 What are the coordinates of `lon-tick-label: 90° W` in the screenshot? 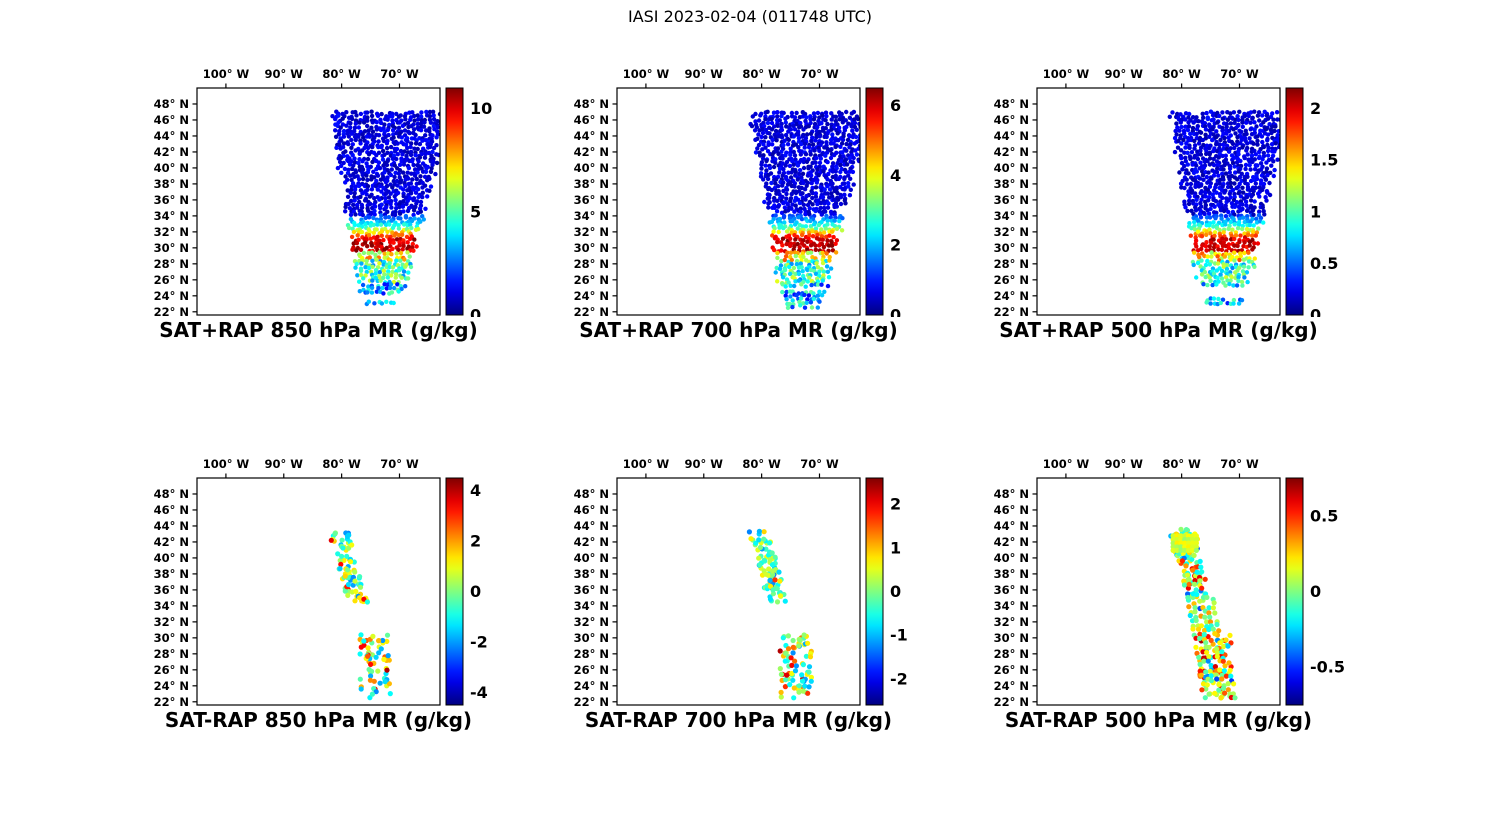 It's located at (284, 74).